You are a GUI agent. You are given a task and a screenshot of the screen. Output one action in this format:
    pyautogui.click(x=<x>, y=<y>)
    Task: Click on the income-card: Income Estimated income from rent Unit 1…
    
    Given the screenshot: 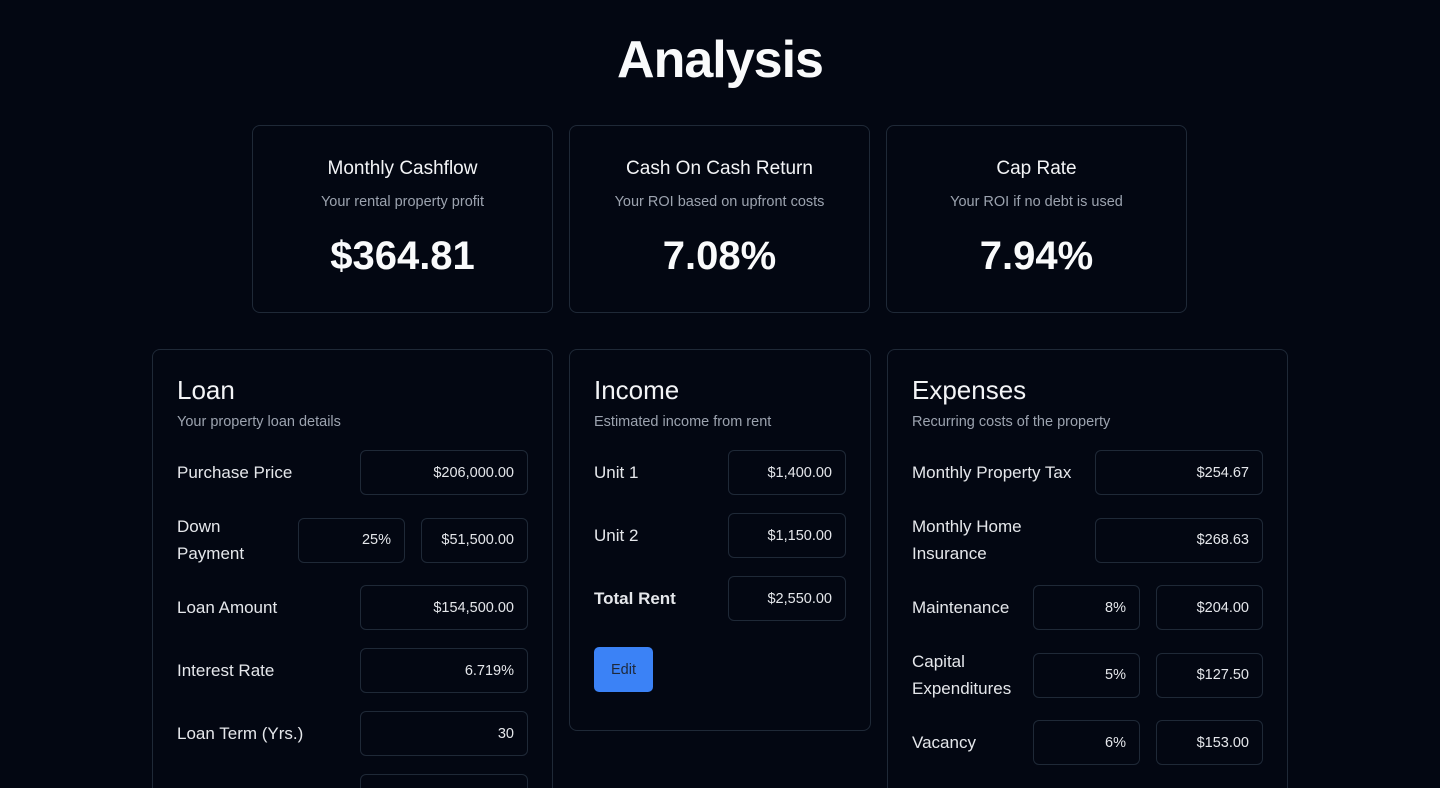 What is the action you would take?
    pyautogui.click(x=720, y=540)
    